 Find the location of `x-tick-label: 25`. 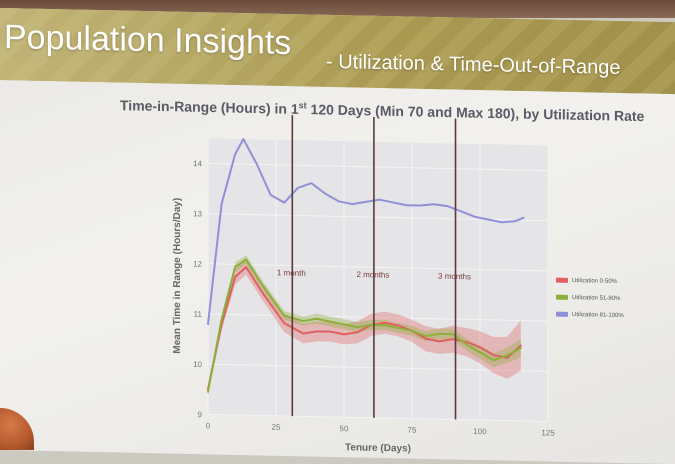

x-tick-label: 25 is located at coordinates (276, 427).